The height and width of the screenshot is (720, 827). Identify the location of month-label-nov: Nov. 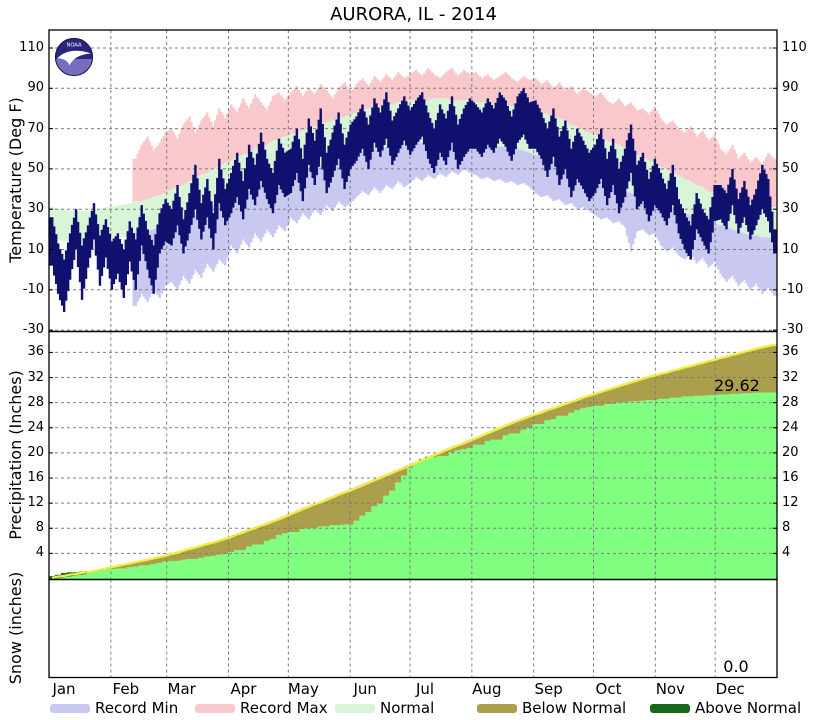
(670, 689).